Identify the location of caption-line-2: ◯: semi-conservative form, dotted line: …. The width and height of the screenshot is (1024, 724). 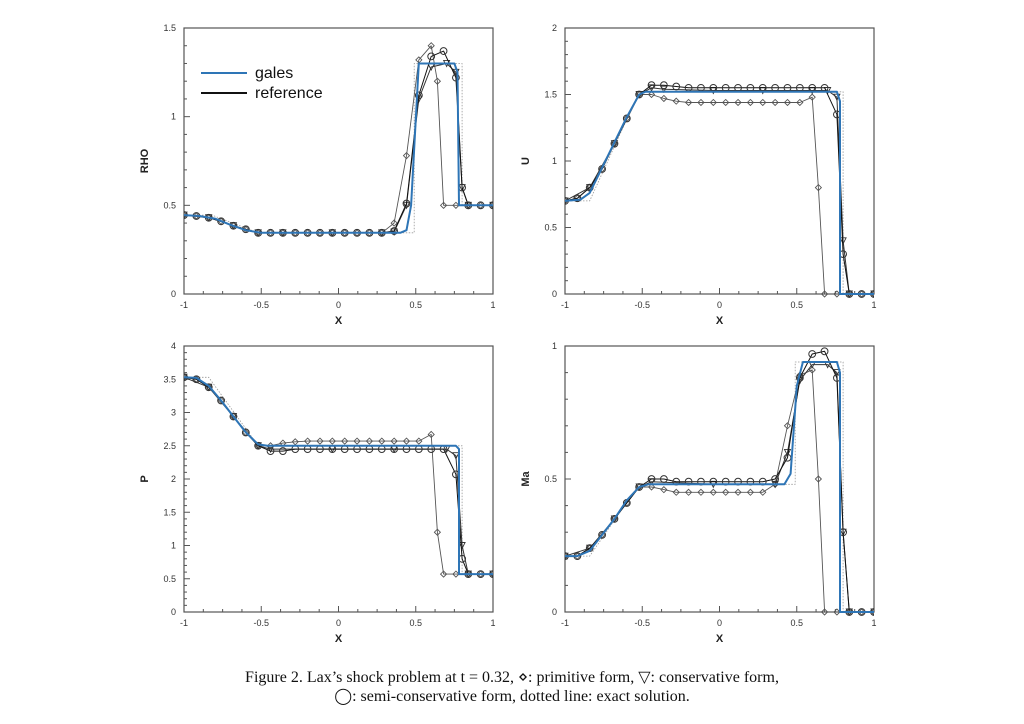
(512, 696).